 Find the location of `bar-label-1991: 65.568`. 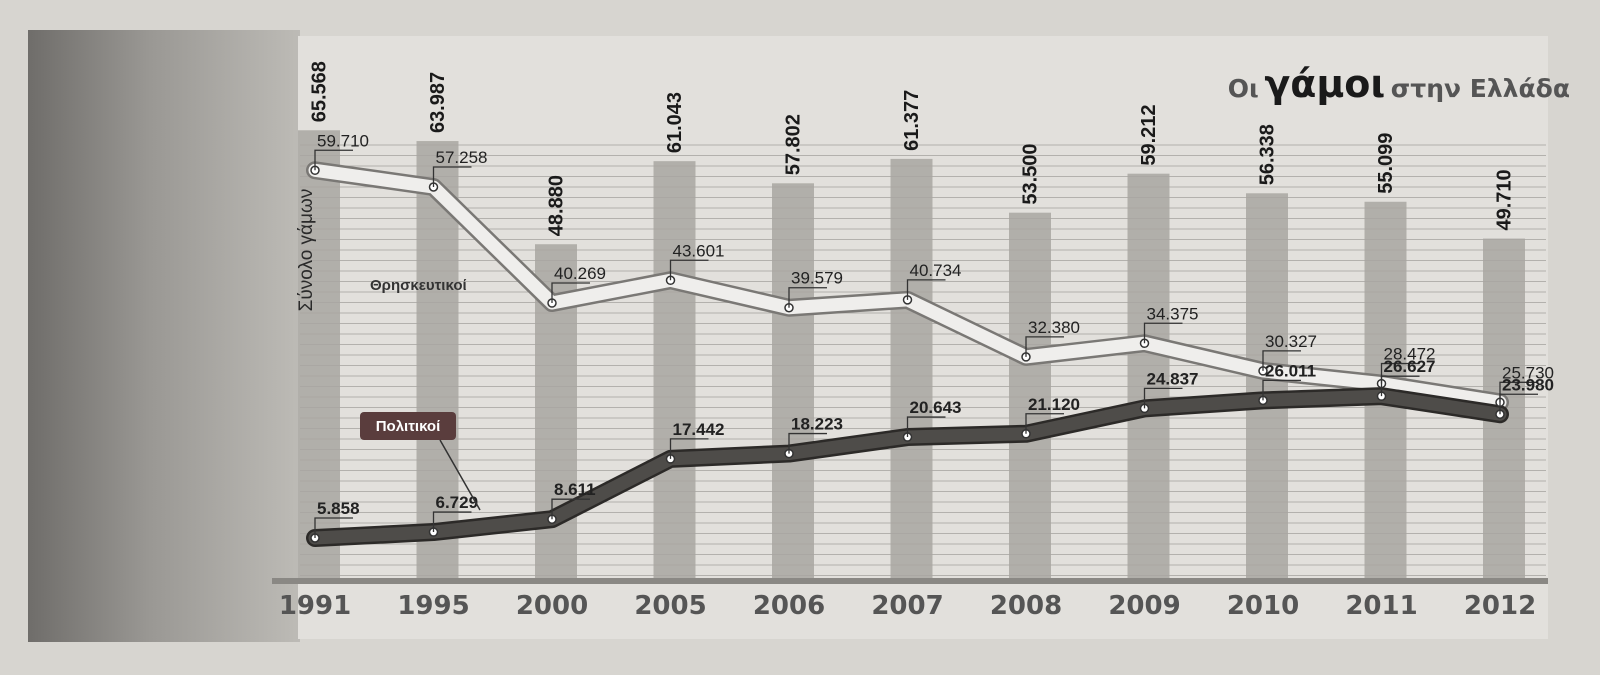

bar-label-1991: 65.568 is located at coordinates (319, 91).